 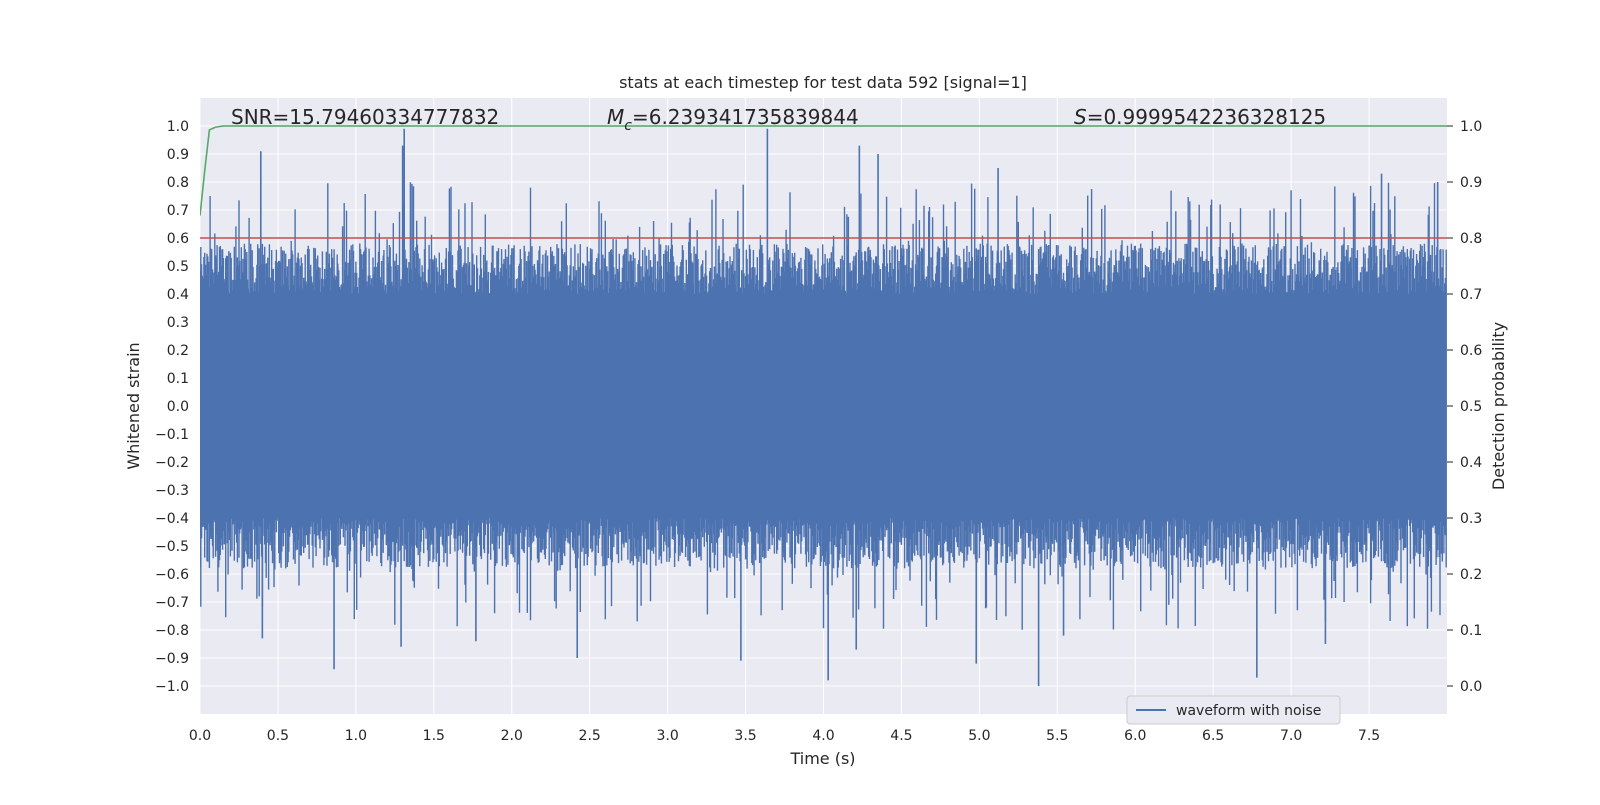 I want to click on y-right-axis-label: Detection probability, so click(x=1498, y=406).